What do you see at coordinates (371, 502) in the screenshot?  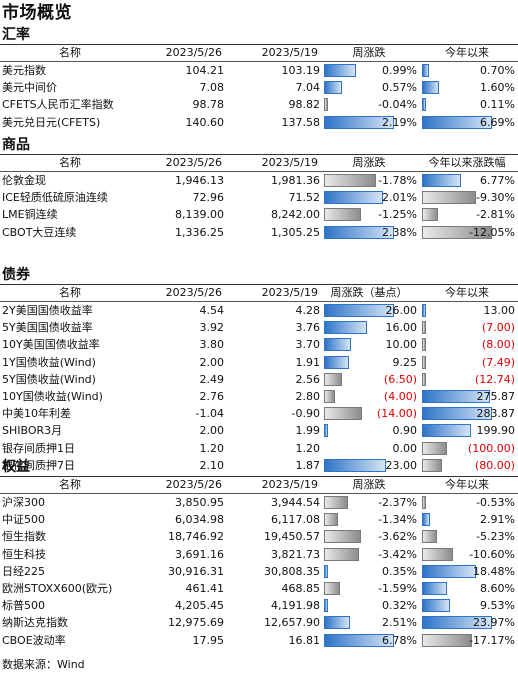 I see `weekly-change-cell: -2.37%` at bounding box center [371, 502].